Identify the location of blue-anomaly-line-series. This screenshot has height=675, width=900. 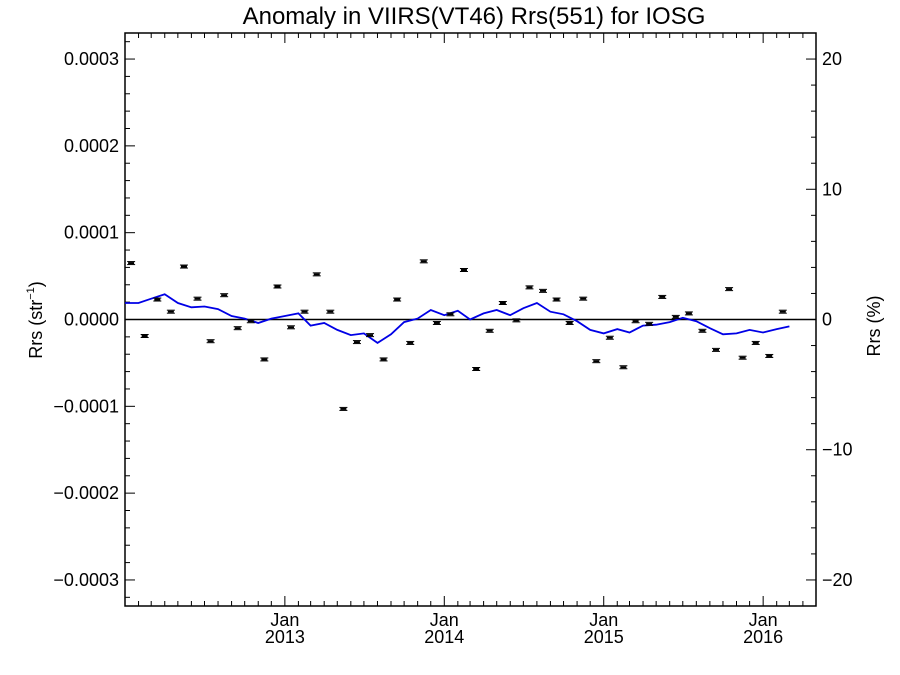
(457, 318).